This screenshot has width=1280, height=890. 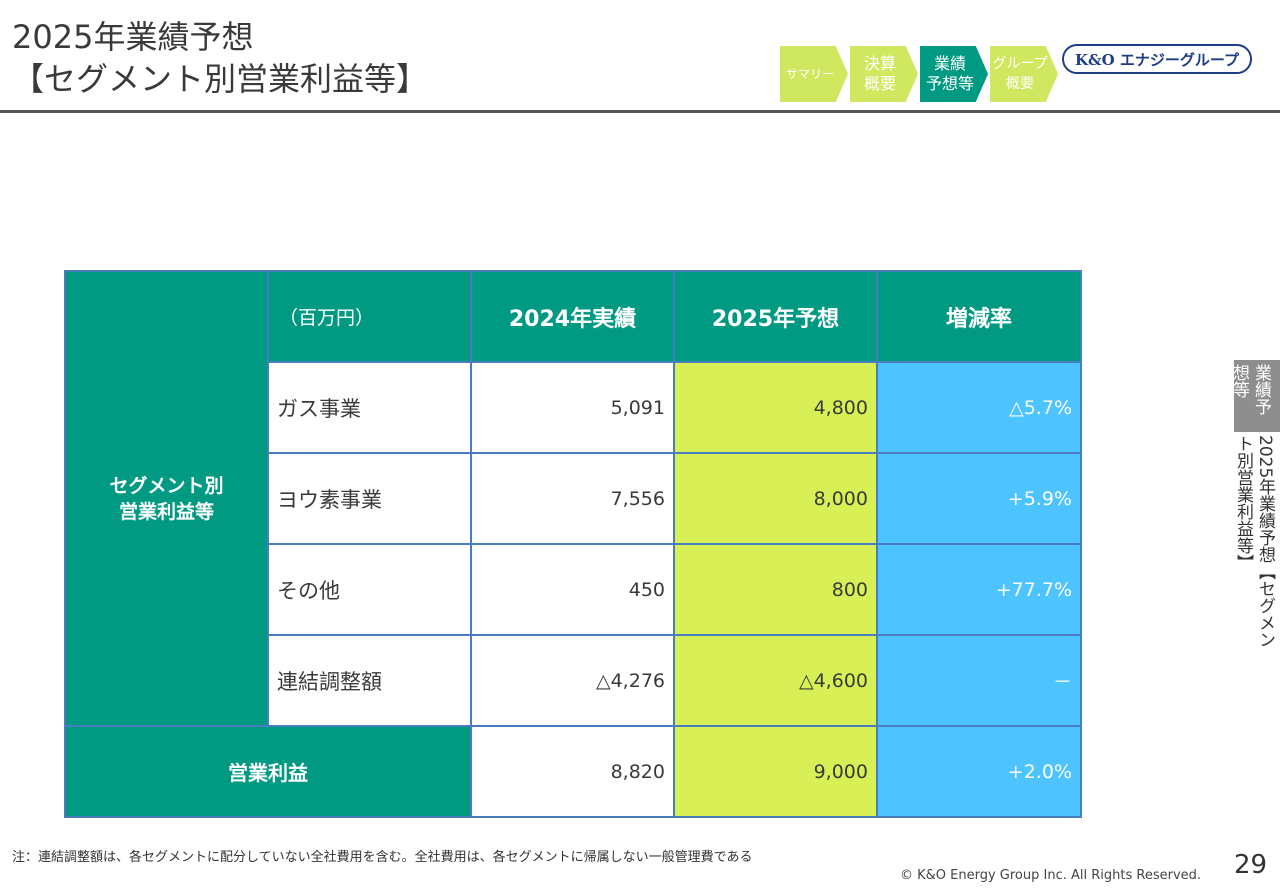 What do you see at coordinates (166, 498) in the screenshot?
I see `segment-group-label: セグメント別 営業利益等` at bounding box center [166, 498].